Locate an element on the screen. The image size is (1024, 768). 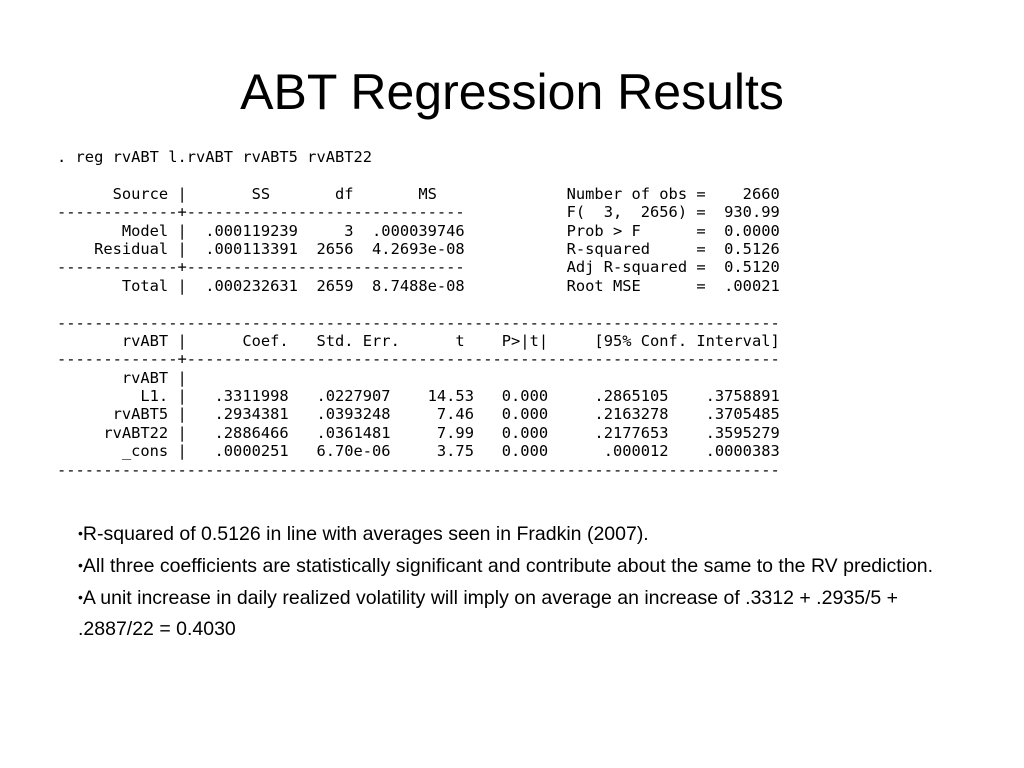
output-anova-header: Source | SS df MS Number of obs = 2660 is located at coordinates (418, 193).